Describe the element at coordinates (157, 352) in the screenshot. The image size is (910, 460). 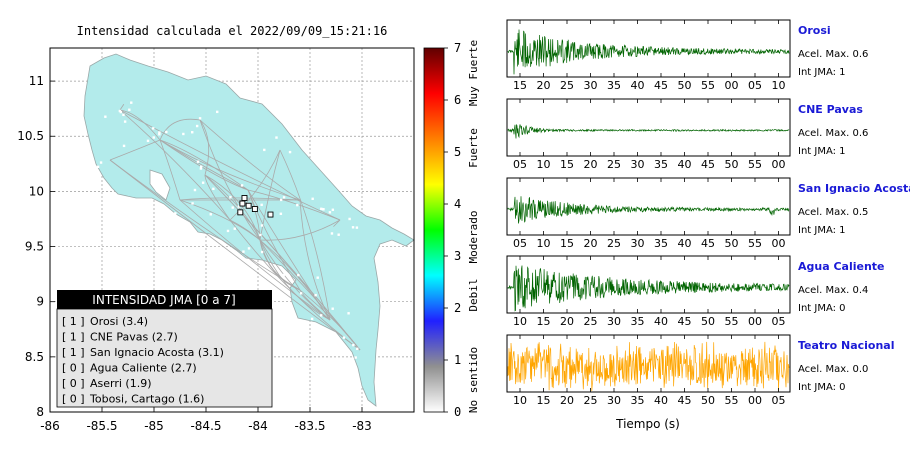
I see `legend-entry-station: San Ignacio Acosta (3.1)` at that location.